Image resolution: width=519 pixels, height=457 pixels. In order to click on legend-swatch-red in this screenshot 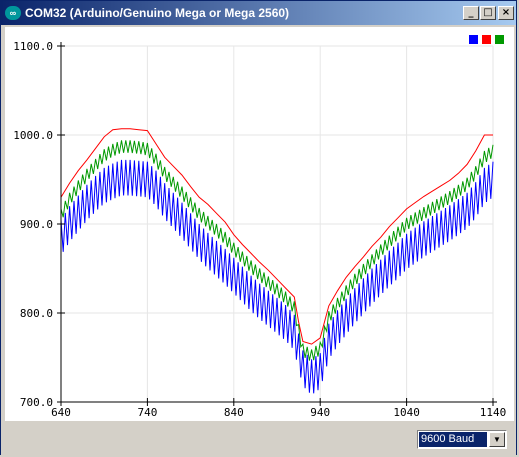, I will do `click(486, 39)`.